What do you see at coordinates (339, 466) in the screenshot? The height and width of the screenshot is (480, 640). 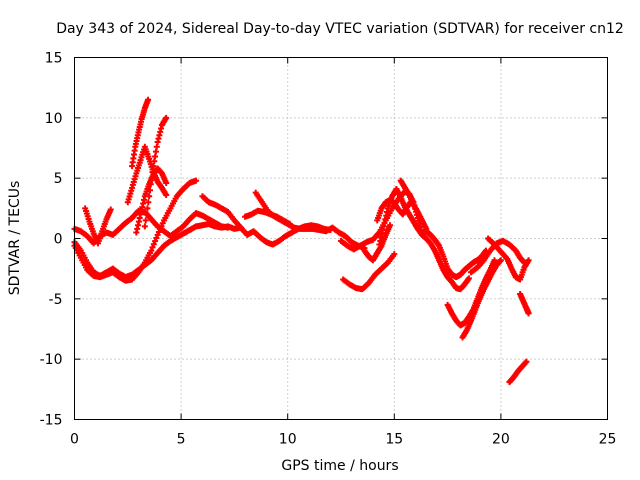 I see `x-axis-label: GPS time / hours` at bounding box center [339, 466].